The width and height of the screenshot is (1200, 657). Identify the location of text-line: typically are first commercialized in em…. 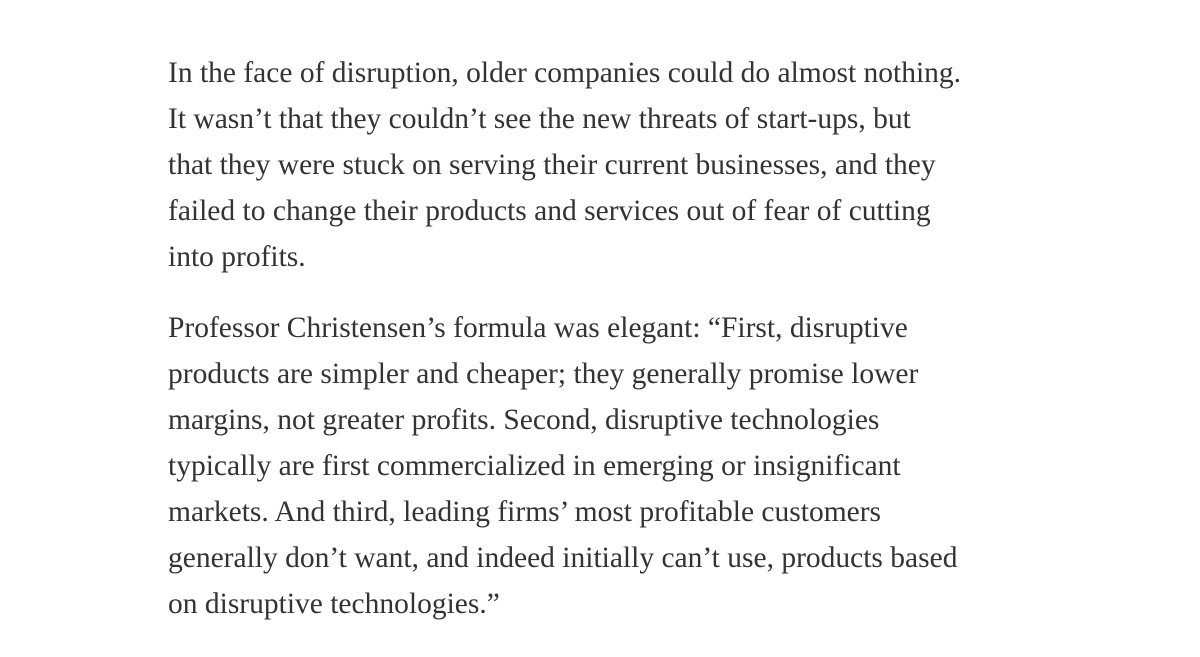
(534, 466).